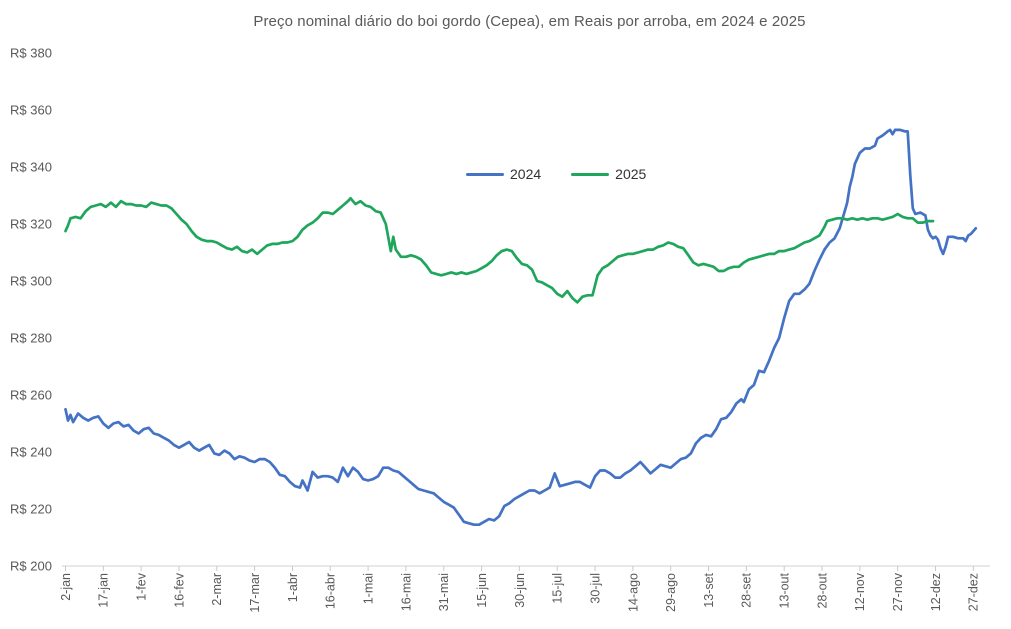 The width and height of the screenshot is (1011, 629). What do you see at coordinates (179, 589) in the screenshot?
I see `x-tick-label: 16-fev` at bounding box center [179, 589].